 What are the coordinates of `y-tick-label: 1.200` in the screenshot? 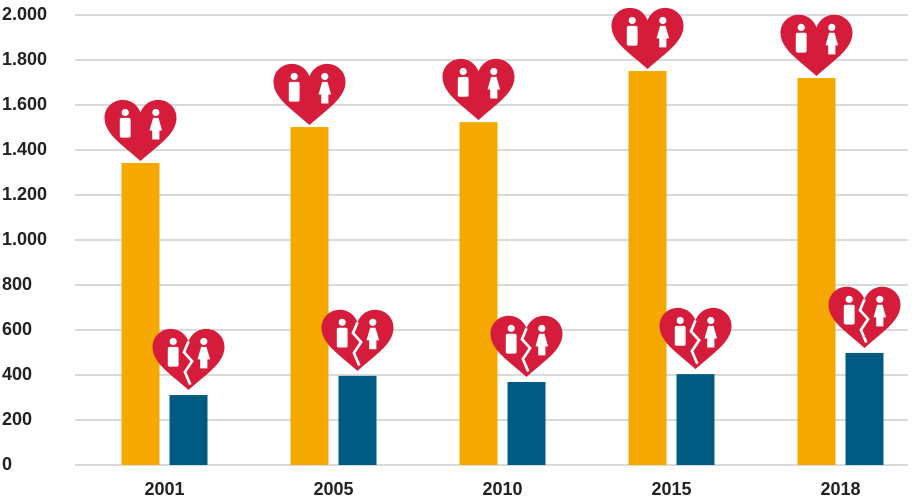 It's located at (24, 194).